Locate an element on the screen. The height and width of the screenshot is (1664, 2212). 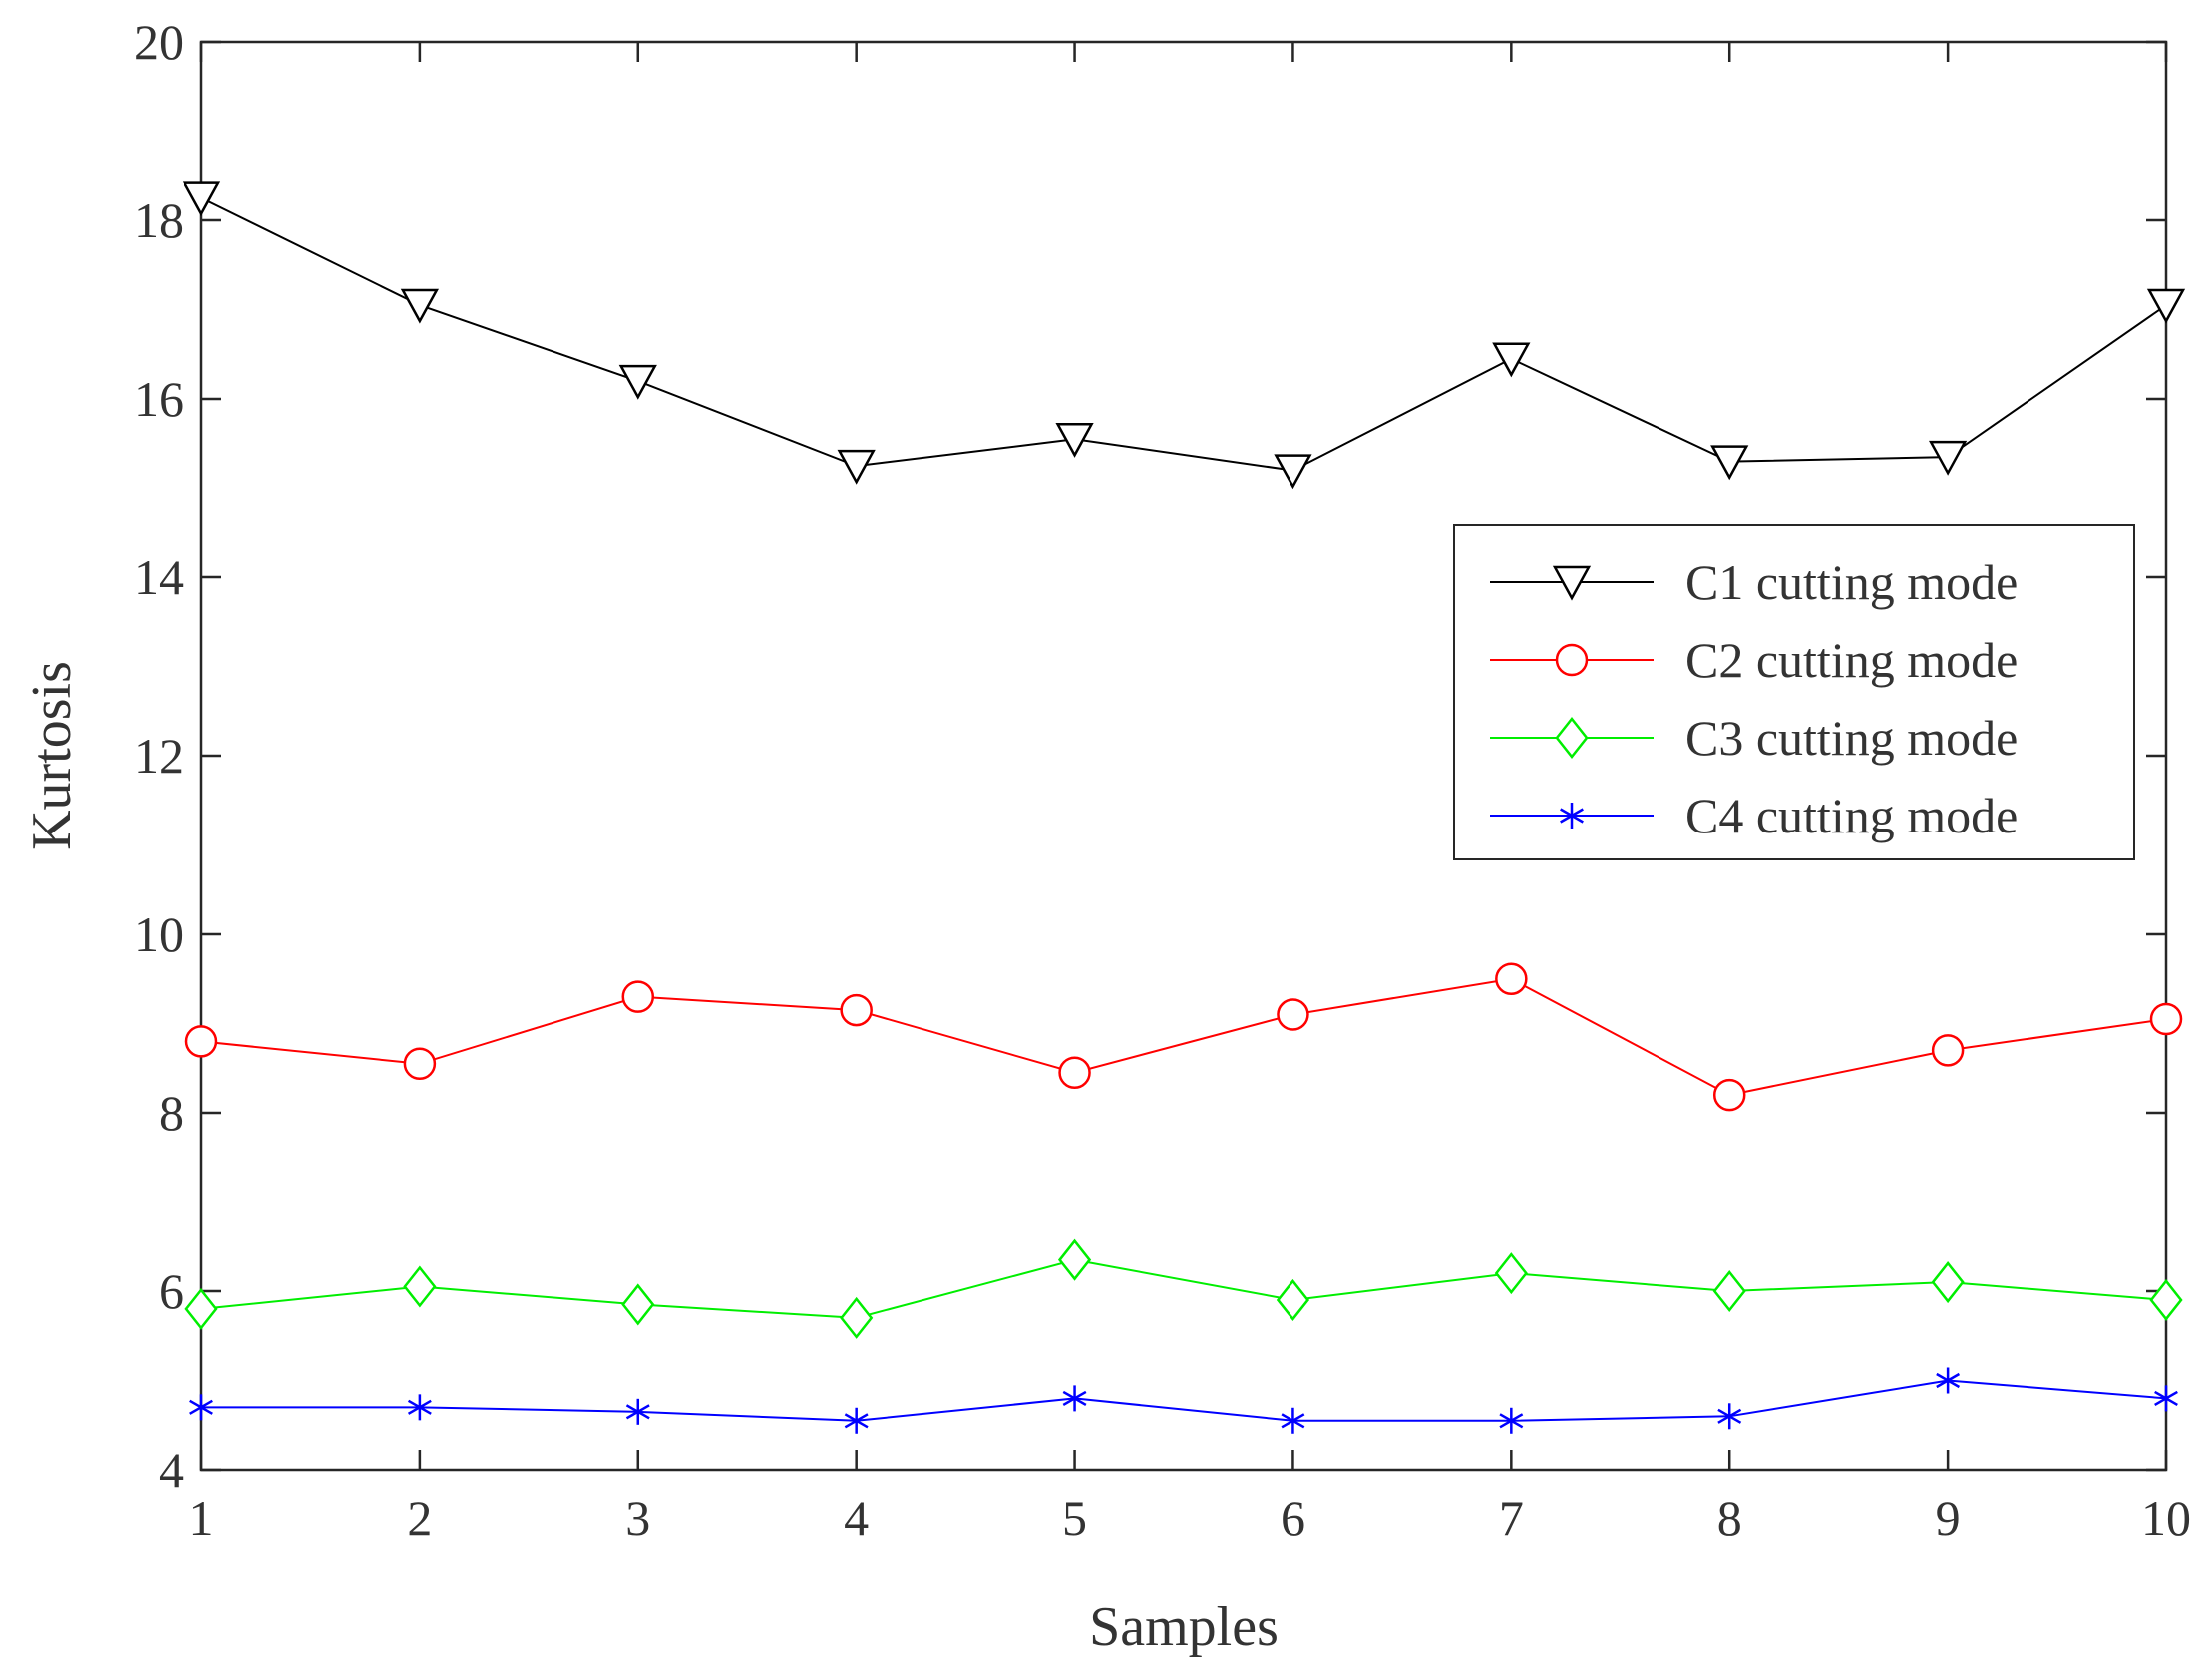
legend-entry: C1 cutting mode is located at coordinates (1754, 582).